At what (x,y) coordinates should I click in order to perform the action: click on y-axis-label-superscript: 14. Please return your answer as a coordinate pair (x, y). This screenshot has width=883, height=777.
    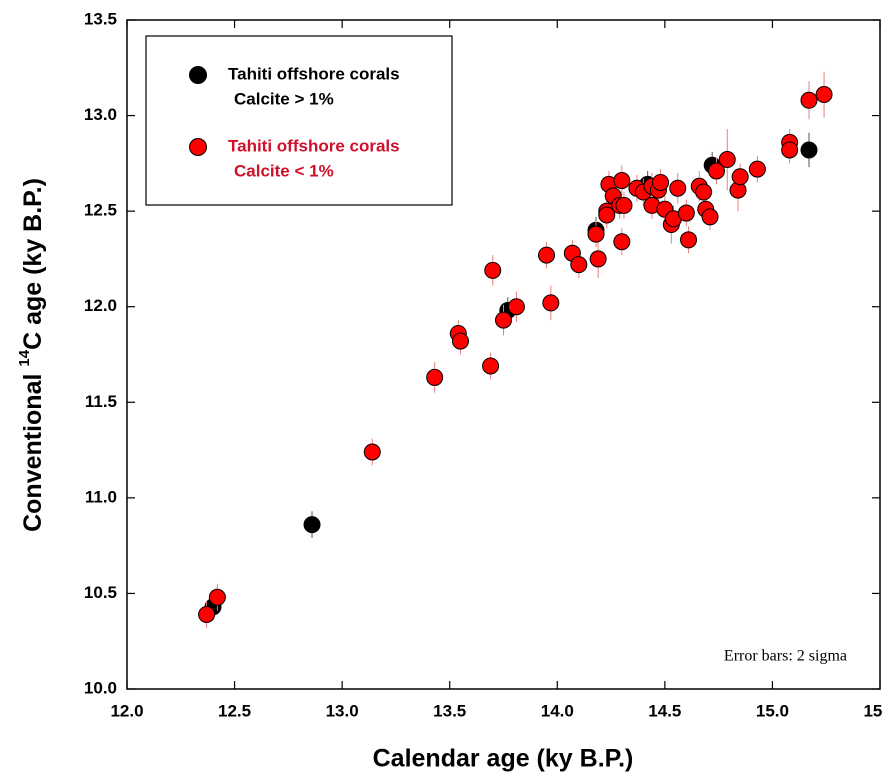
    Looking at the image, I should click on (24, 357).